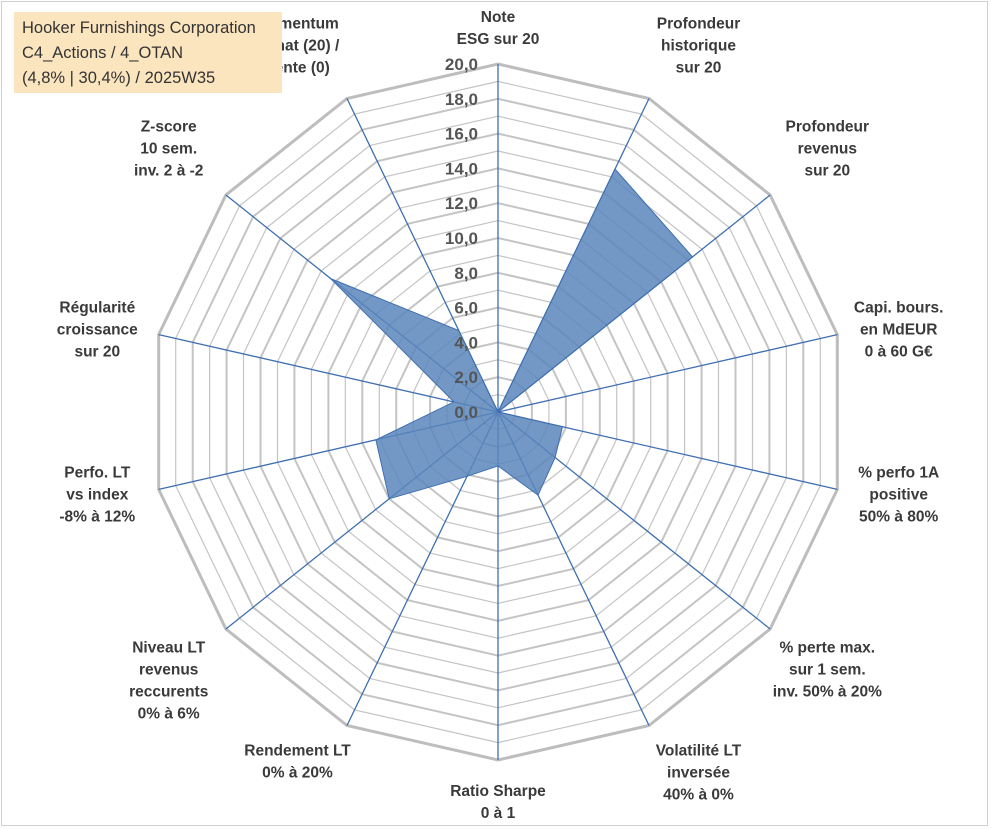 This screenshot has width=991, height=829. Describe the element at coordinates (297, 772) in the screenshot. I see `axis-label-line: 0% à 20%` at that location.